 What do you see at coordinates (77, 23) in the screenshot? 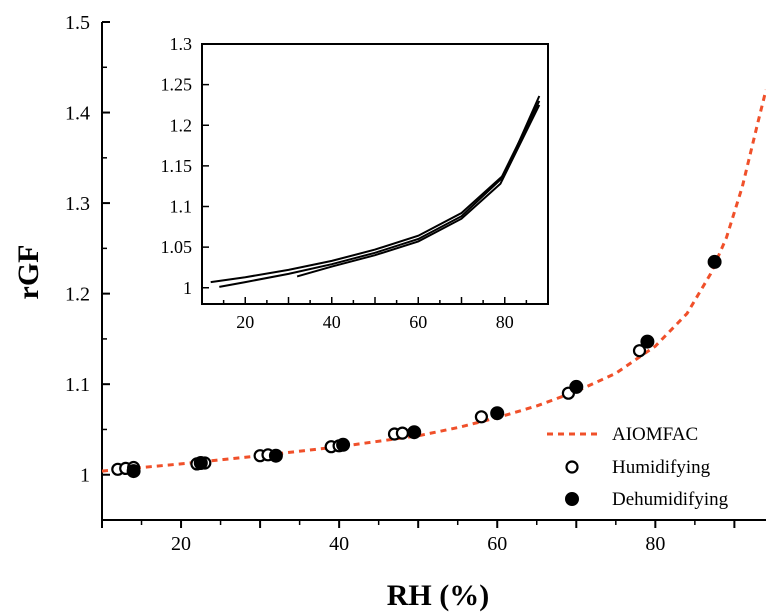
I see `y-tick-label: 1.5` at bounding box center [77, 23].